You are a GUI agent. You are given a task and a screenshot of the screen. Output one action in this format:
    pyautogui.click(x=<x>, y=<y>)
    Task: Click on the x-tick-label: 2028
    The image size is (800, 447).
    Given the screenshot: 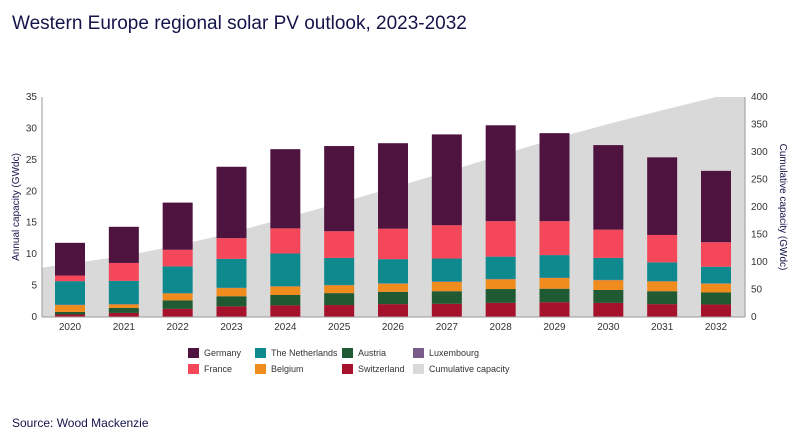 What is the action you would take?
    pyautogui.click(x=501, y=327)
    